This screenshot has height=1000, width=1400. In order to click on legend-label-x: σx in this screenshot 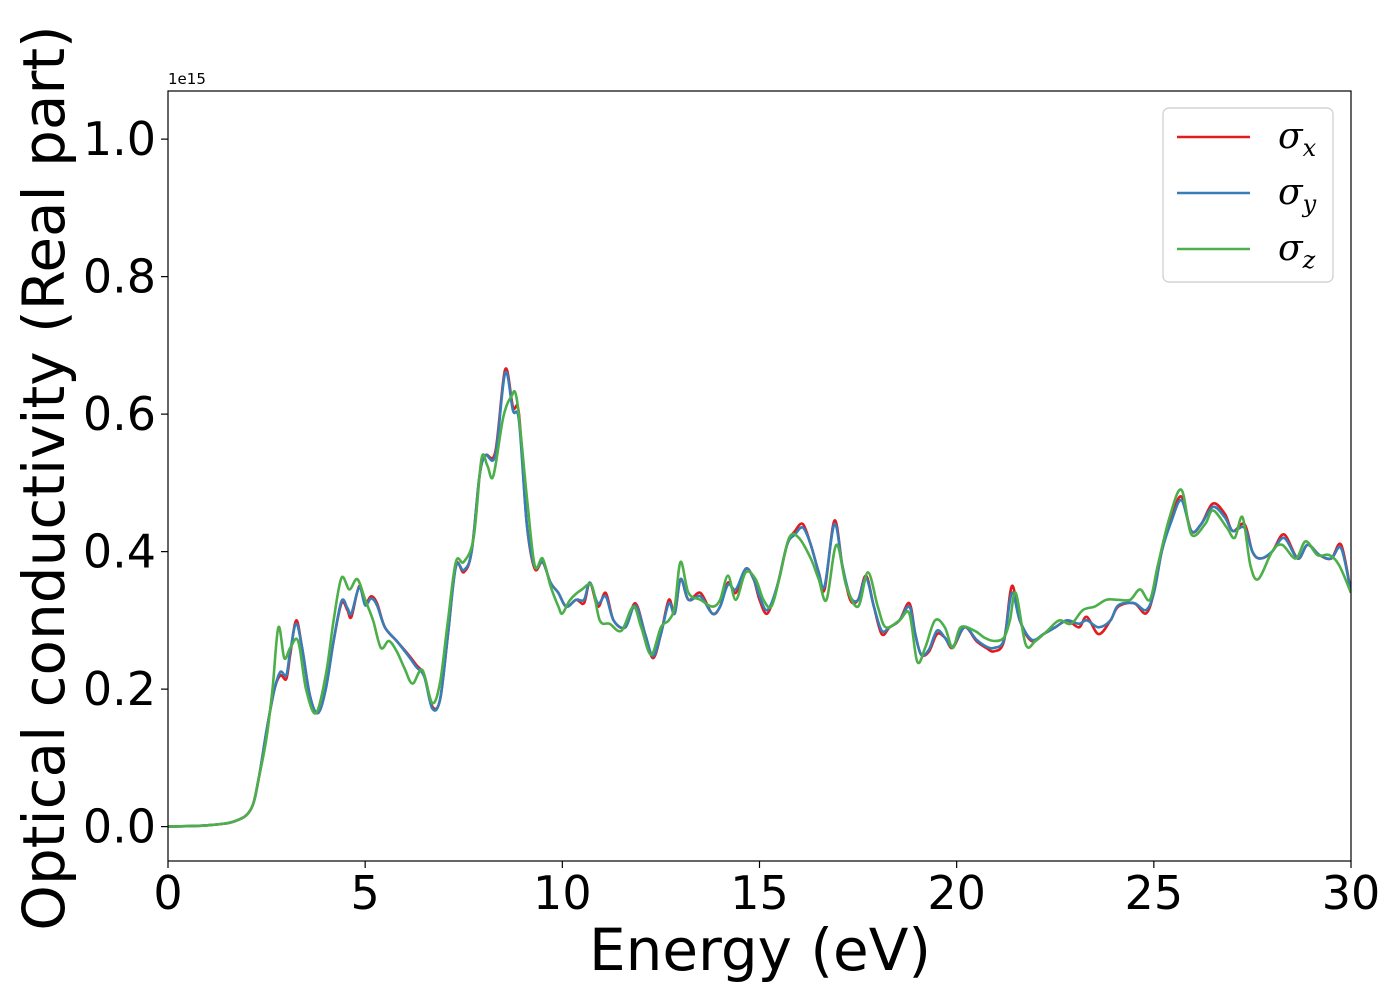, I will do `click(1297, 139)`.